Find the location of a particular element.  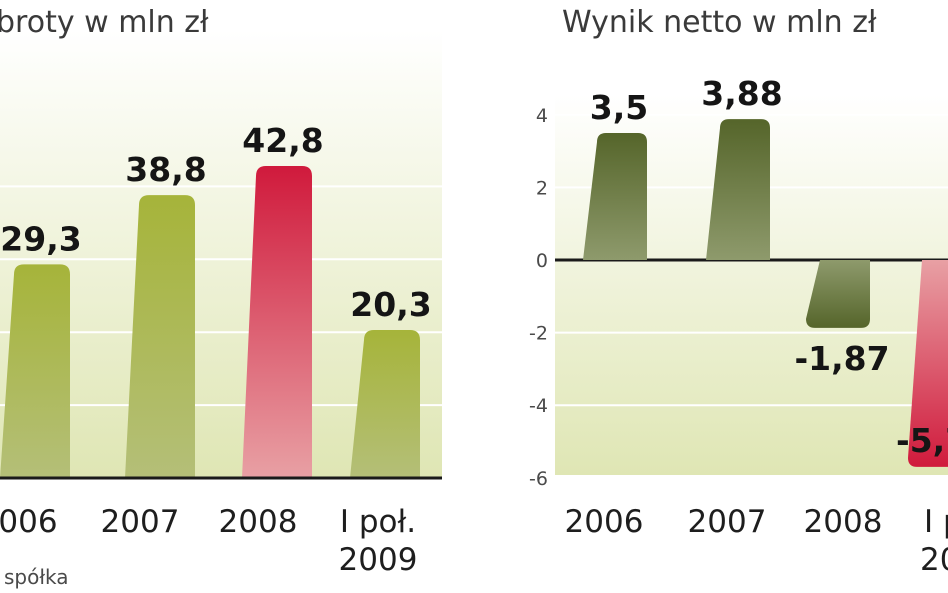

chart-title-right: Wynik netto w mln zł is located at coordinates (719, 22).